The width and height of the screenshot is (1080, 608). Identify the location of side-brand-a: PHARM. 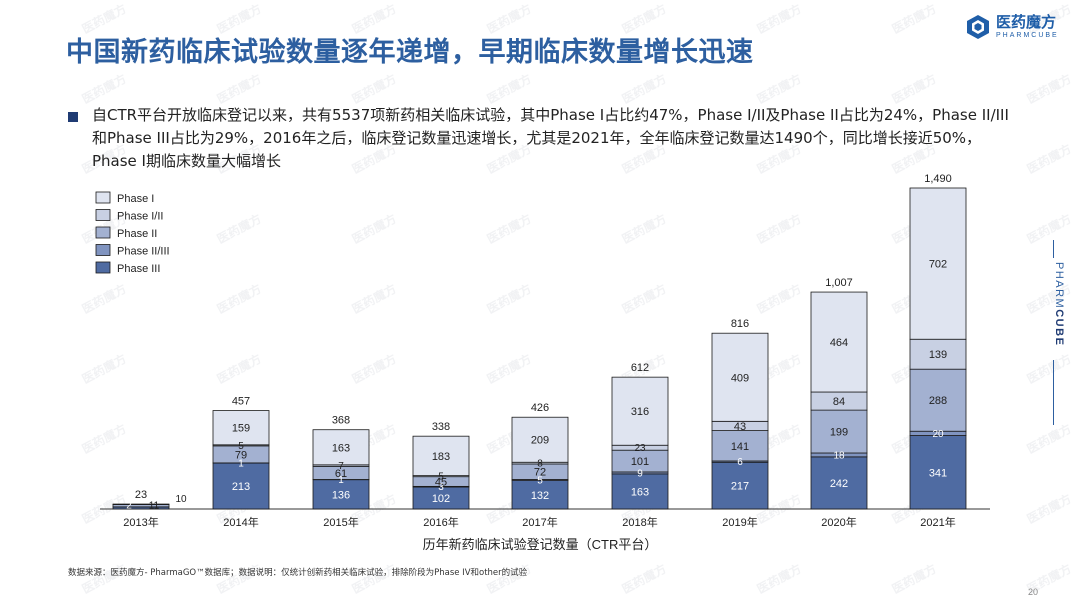
(1059, 286).